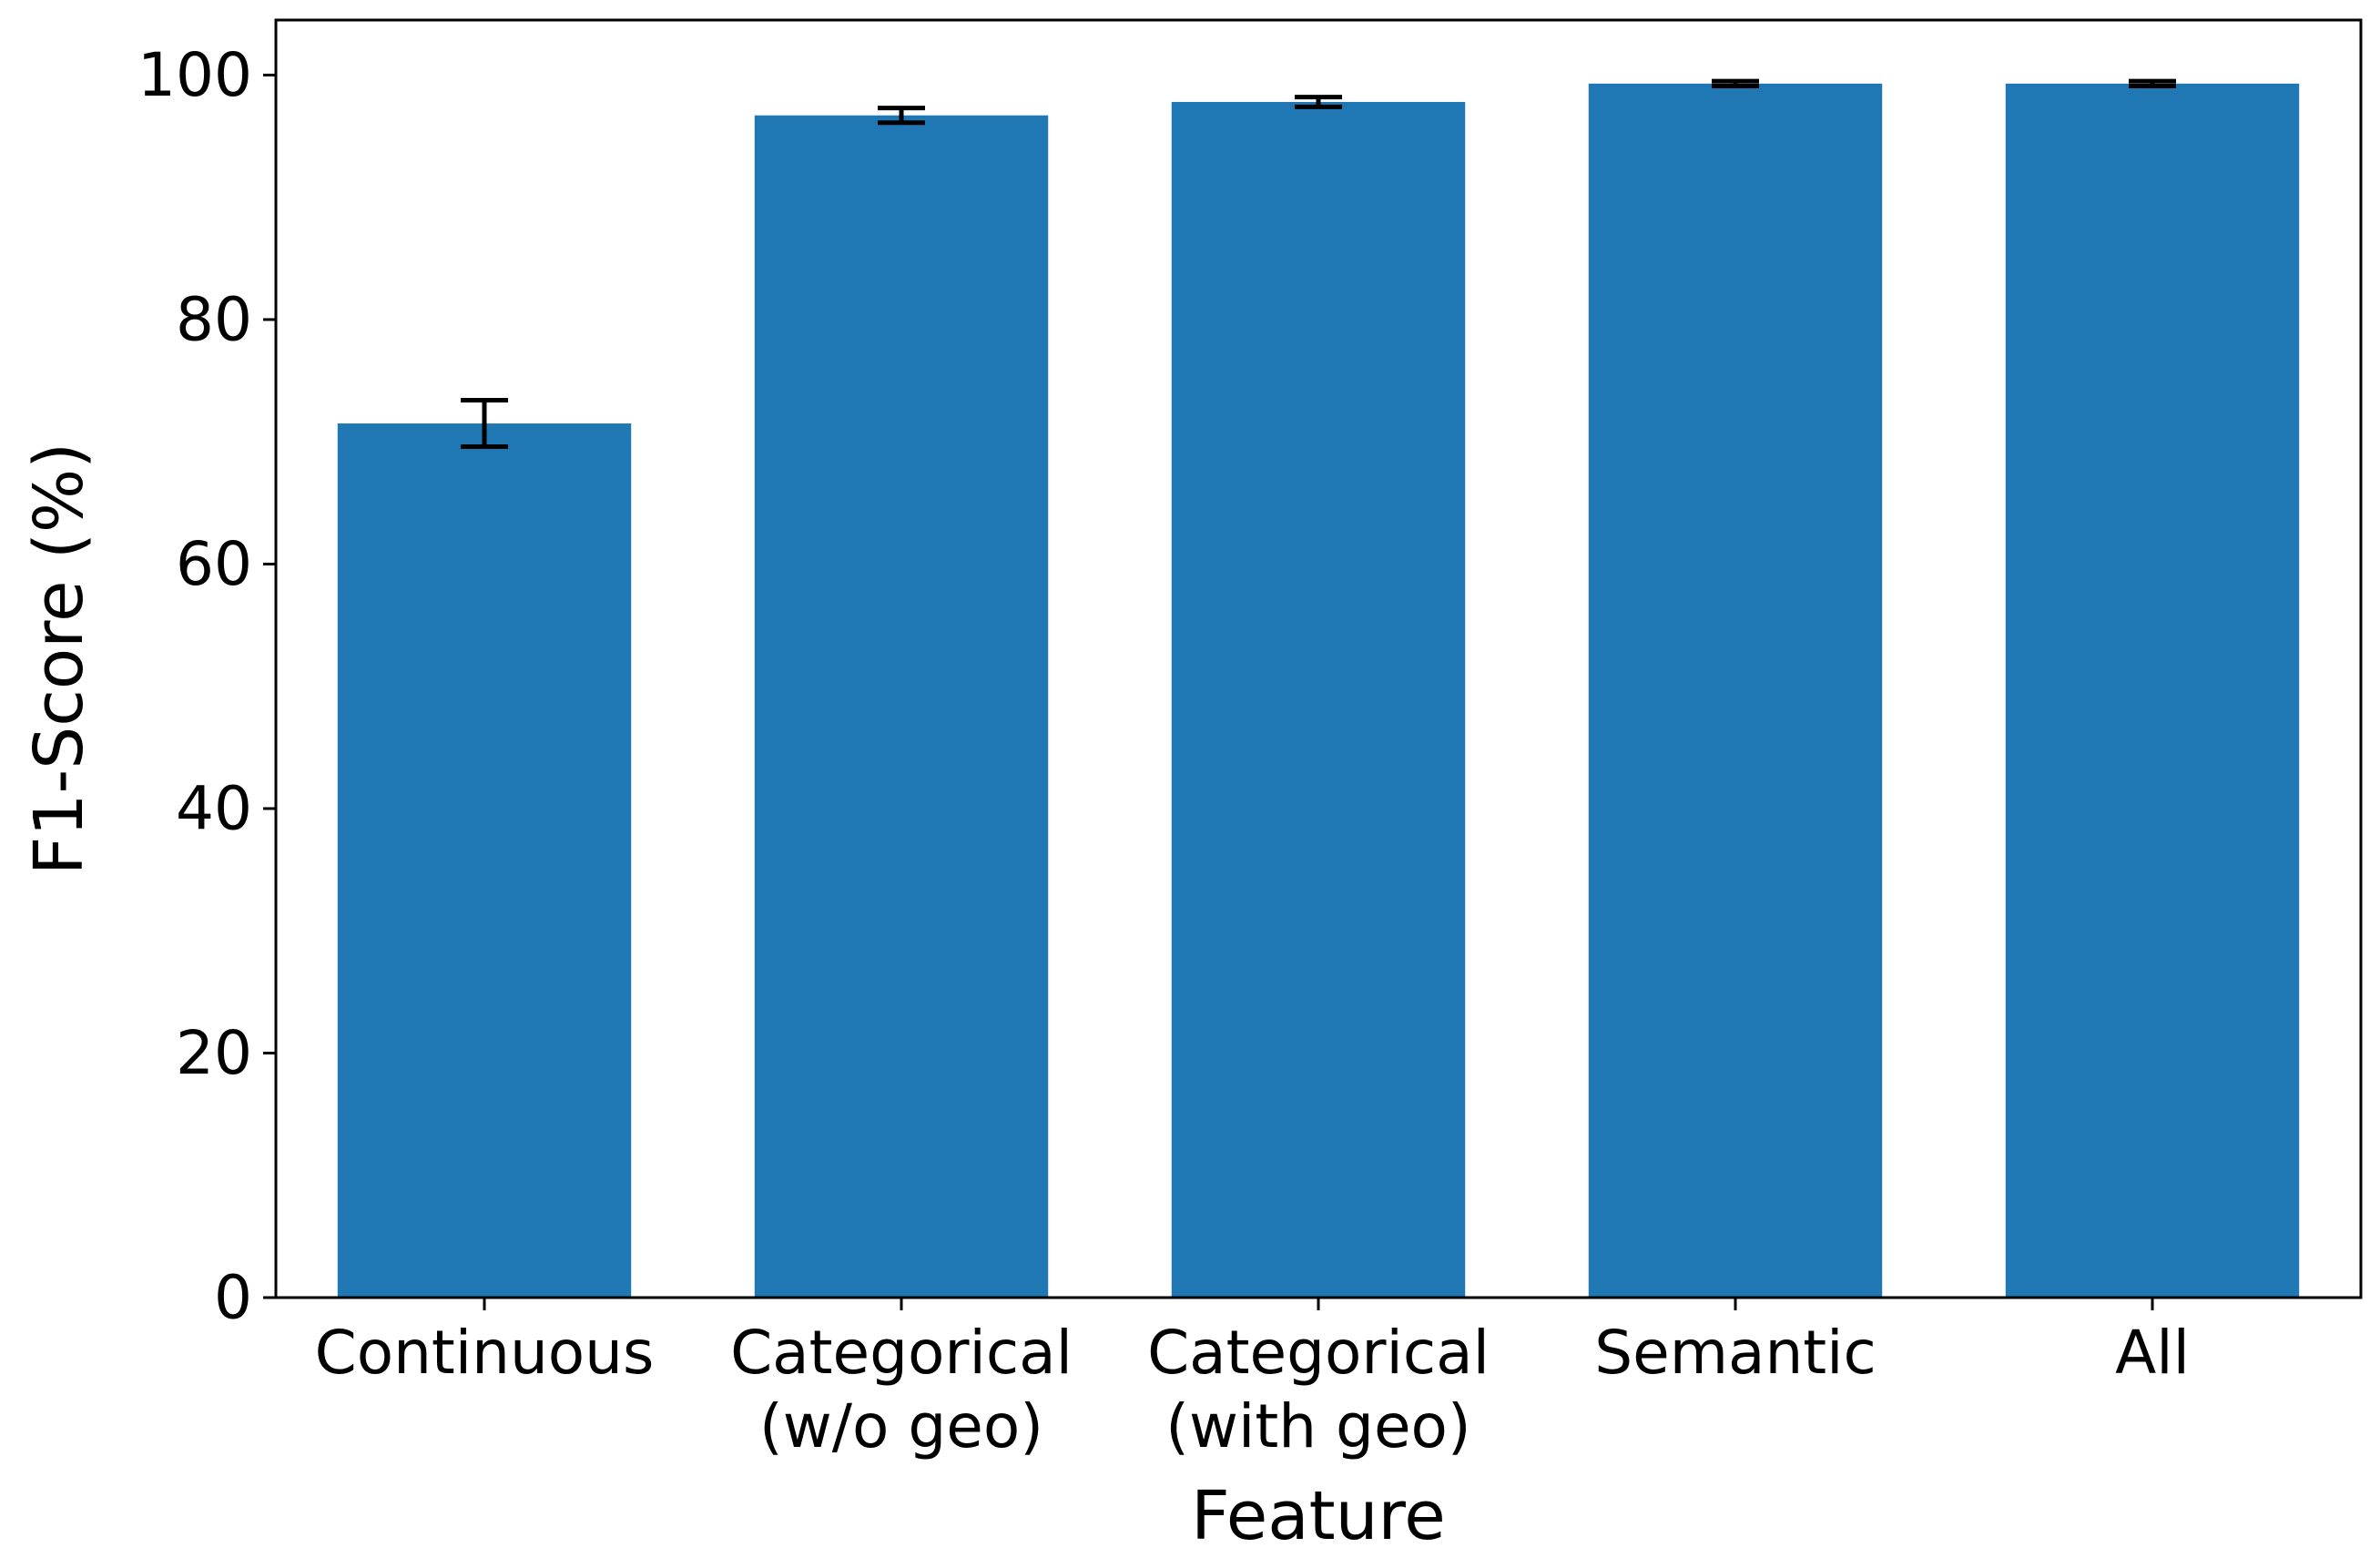 The image size is (2380, 1558). Describe the element at coordinates (233, 1298) in the screenshot. I see `y-tick-label-0: 0` at that location.